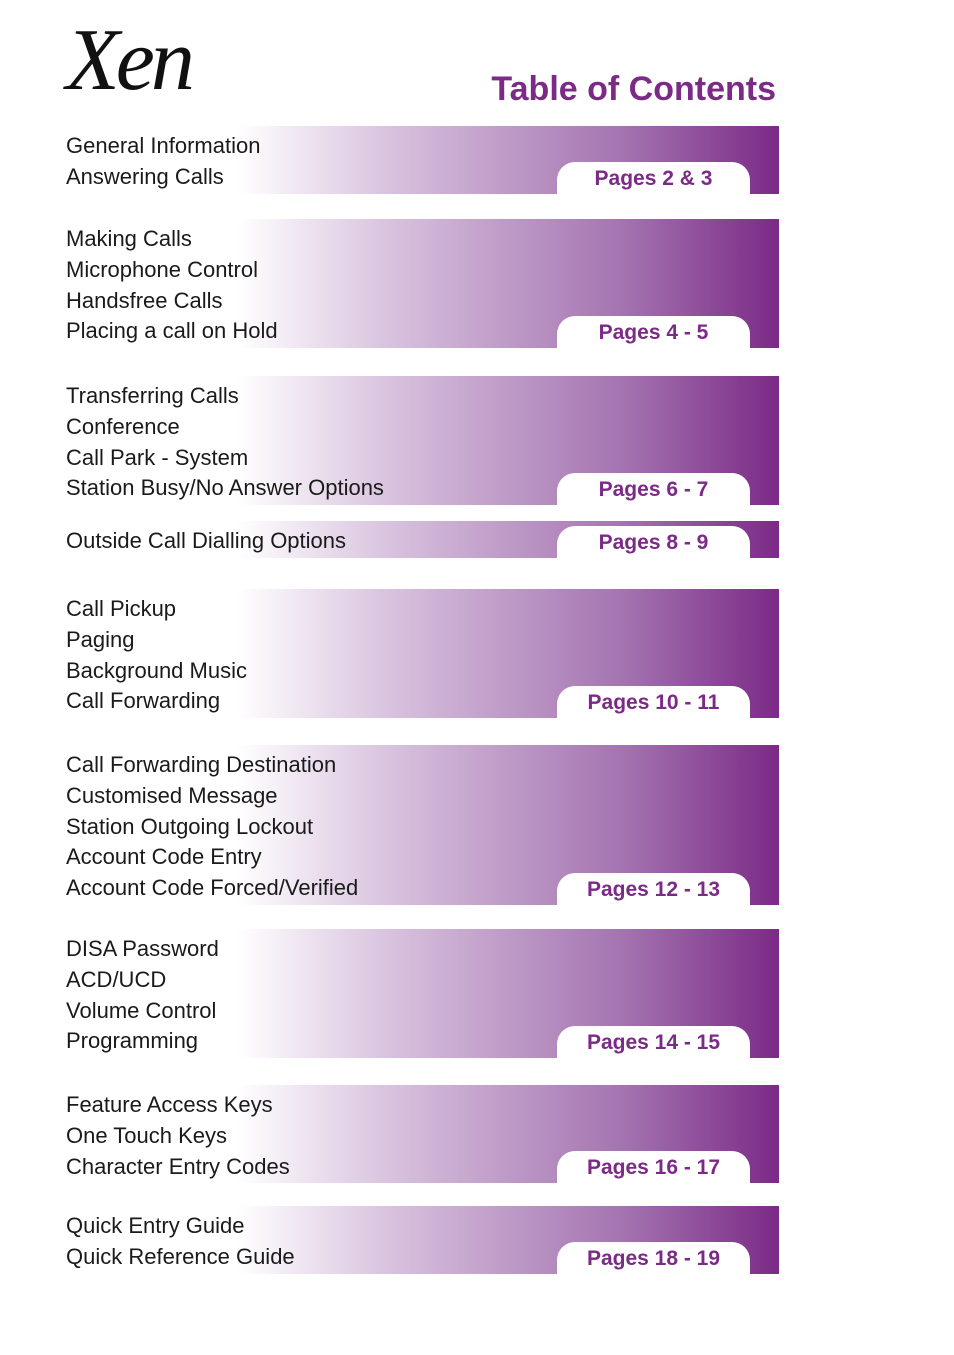 The width and height of the screenshot is (954, 1355). Describe the element at coordinates (653, 1258) in the screenshot. I see `page-range: Pages 18 - 19` at that location.